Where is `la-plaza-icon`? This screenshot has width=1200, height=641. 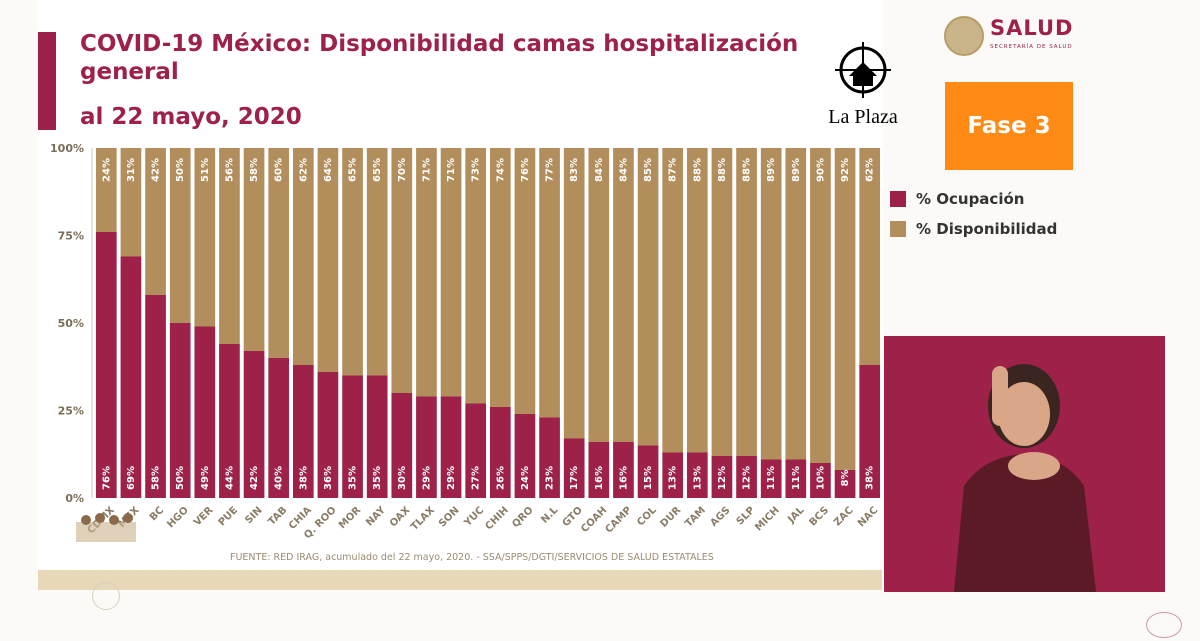
la-plaza-icon is located at coordinates (863, 70).